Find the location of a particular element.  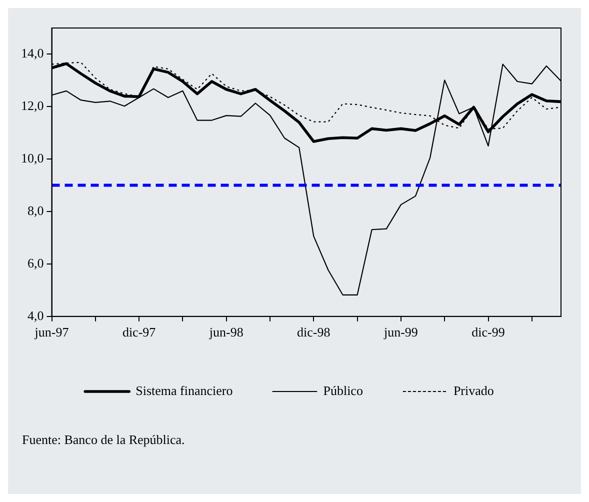

x-tick-label: jun-99 is located at coordinates (400, 332).